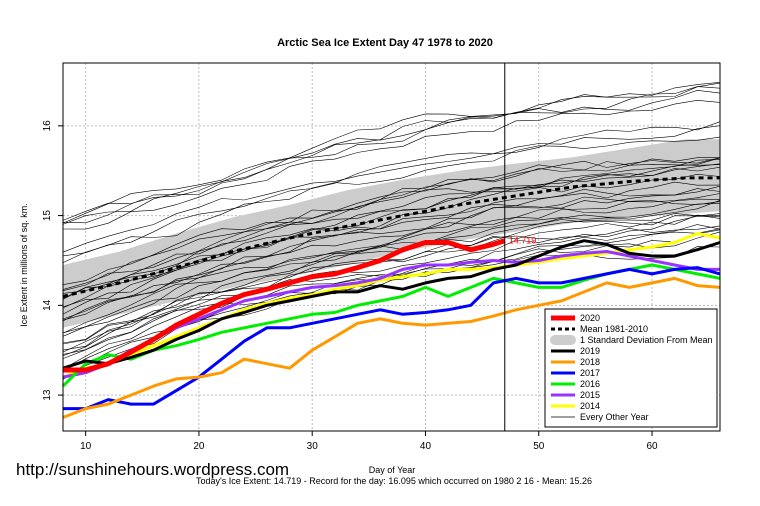 The width and height of the screenshot is (760, 506). What do you see at coordinates (590, 406) in the screenshot?
I see `legend-label: 2014` at bounding box center [590, 406].